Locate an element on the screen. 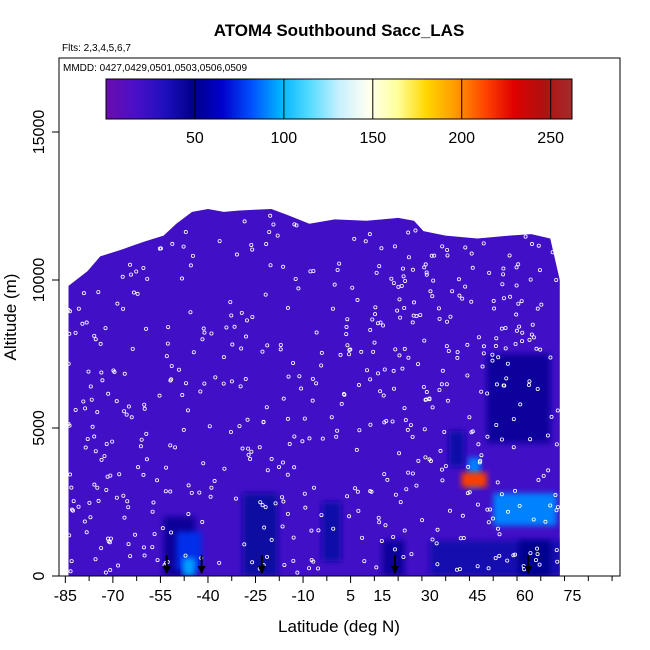 Image resolution: width=650 pixels, height=650 pixels. x-tick-label: -70 is located at coordinates (112, 596).